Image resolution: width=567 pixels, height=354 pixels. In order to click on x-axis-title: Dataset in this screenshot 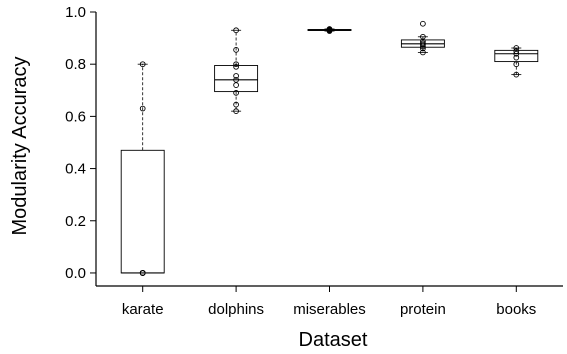, I will do `click(333, 340)`.